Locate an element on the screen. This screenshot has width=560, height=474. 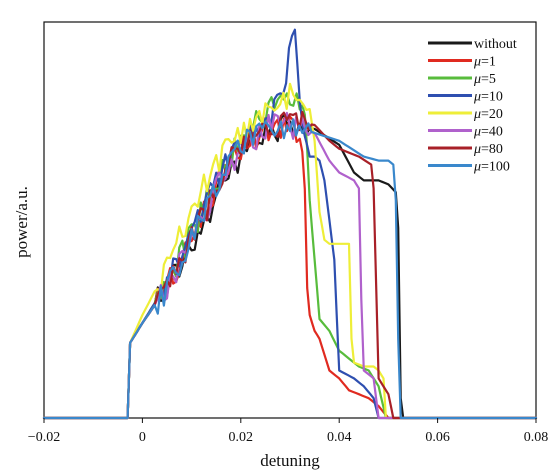
legend-label-value: =80 is located at coordinates (492, 149).